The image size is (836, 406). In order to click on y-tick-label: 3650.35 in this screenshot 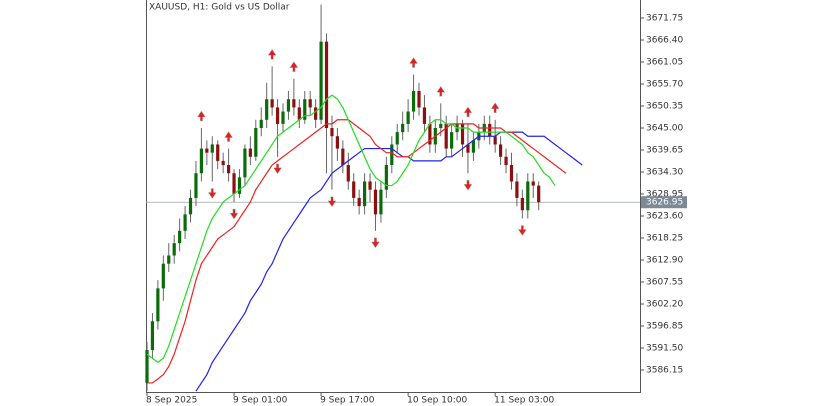, I will do `click(664, 107)`.